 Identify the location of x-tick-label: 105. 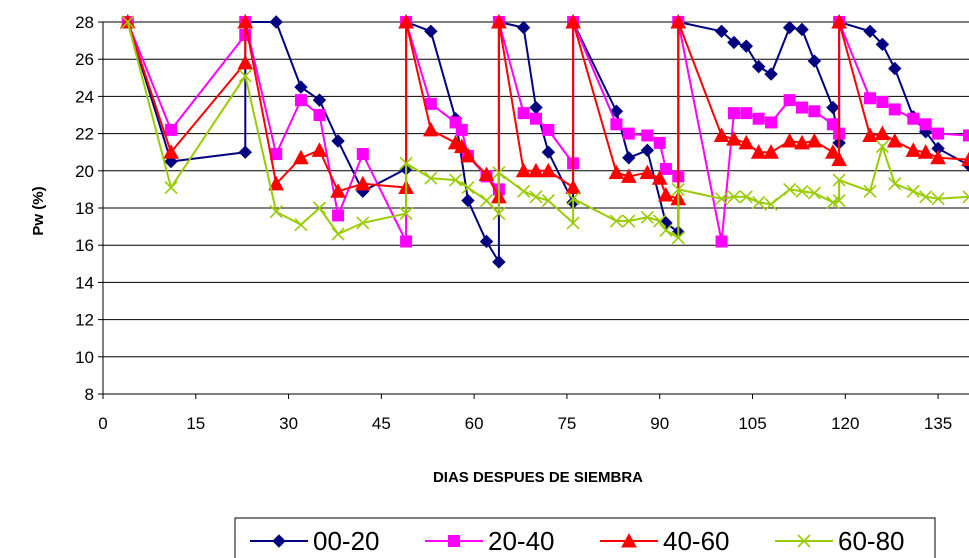
(752, 423).